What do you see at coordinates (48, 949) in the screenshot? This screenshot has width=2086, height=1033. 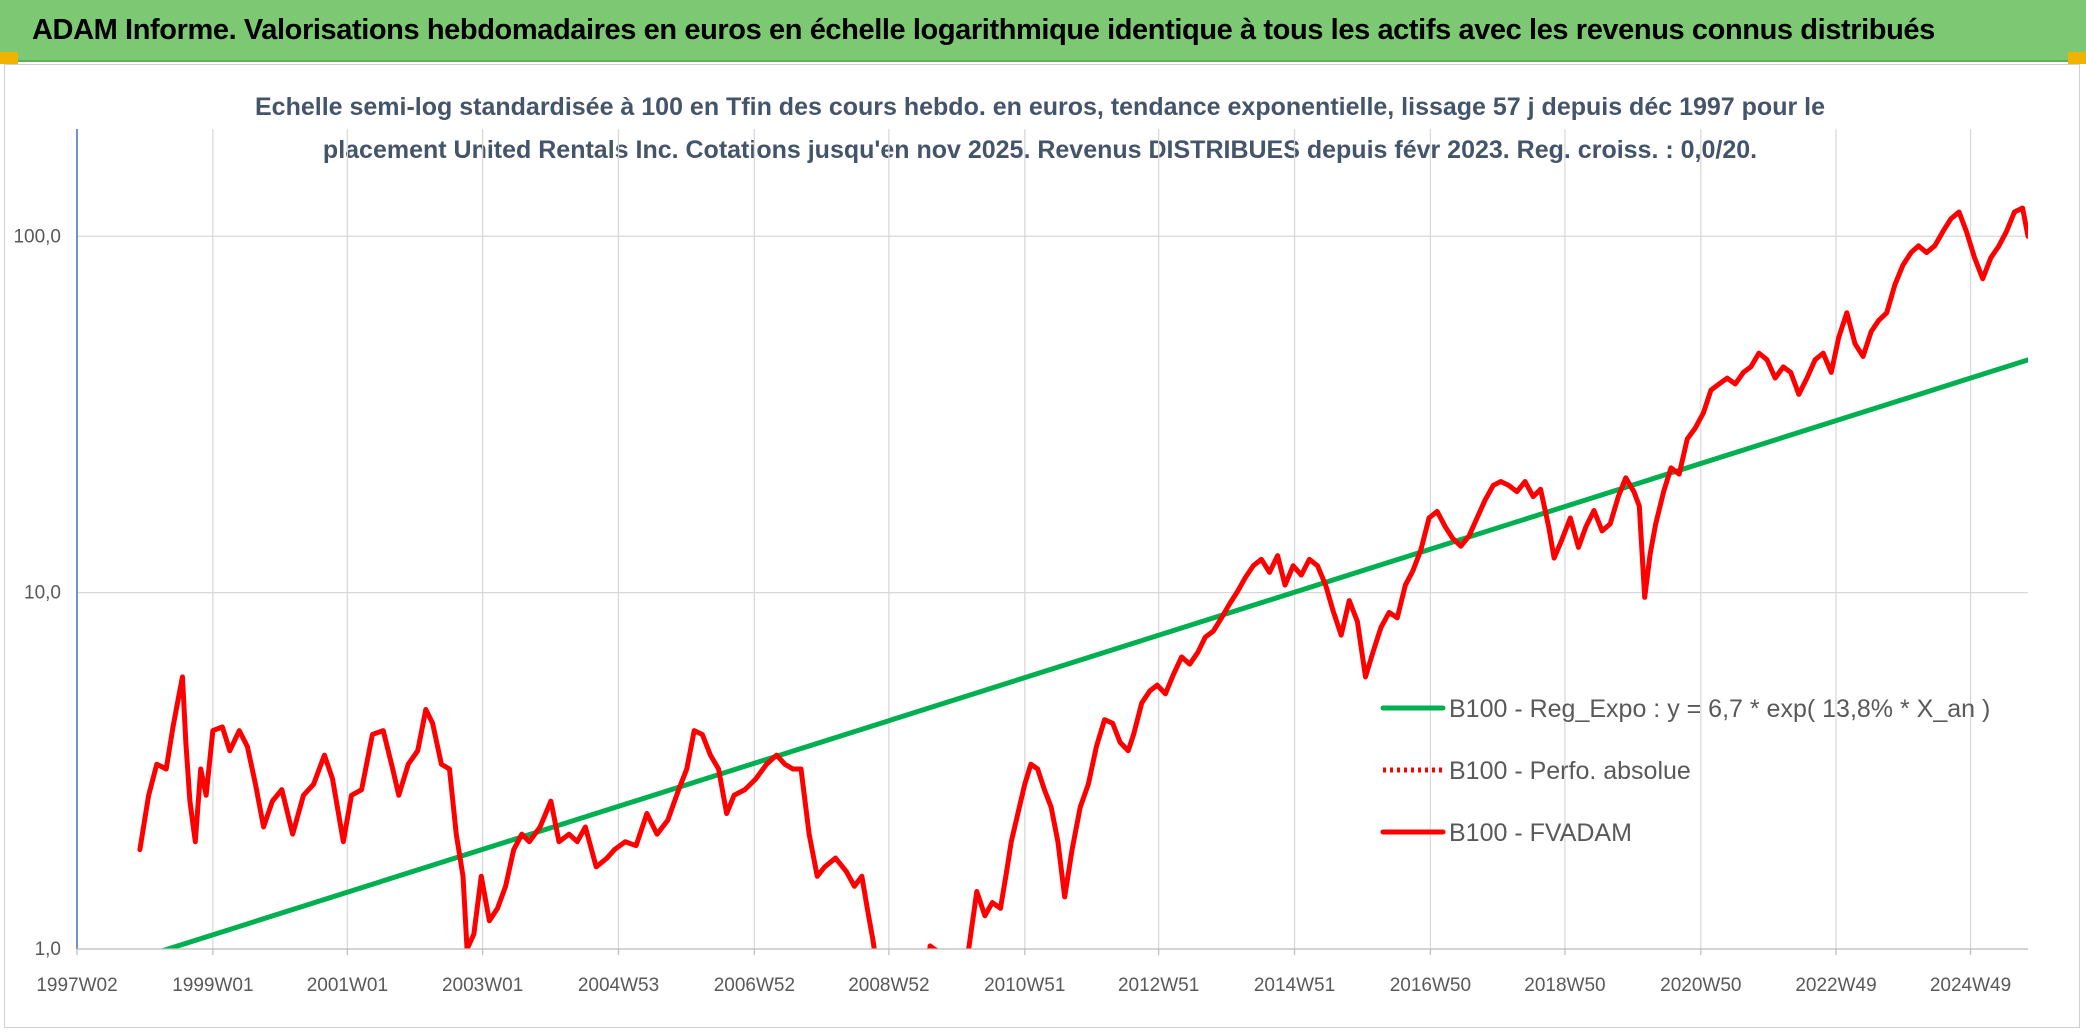 I see `y-tick-label: 1,0` at bounding box center [48, 949].